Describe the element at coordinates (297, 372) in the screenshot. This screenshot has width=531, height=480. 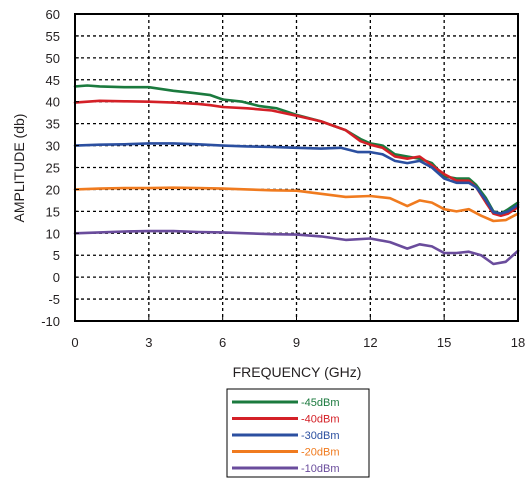
I see `x-axis-title: FREQUENCY (GHz)` at that location.